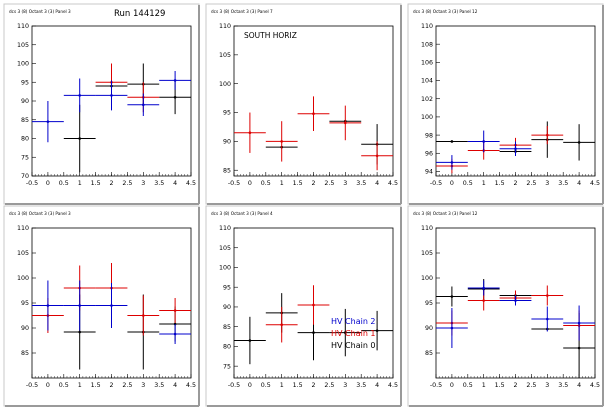  What do you see at coordinates (25, 176) in the screenshot?
I see `y-tick-label: 70` at bounding box center [25, 176].